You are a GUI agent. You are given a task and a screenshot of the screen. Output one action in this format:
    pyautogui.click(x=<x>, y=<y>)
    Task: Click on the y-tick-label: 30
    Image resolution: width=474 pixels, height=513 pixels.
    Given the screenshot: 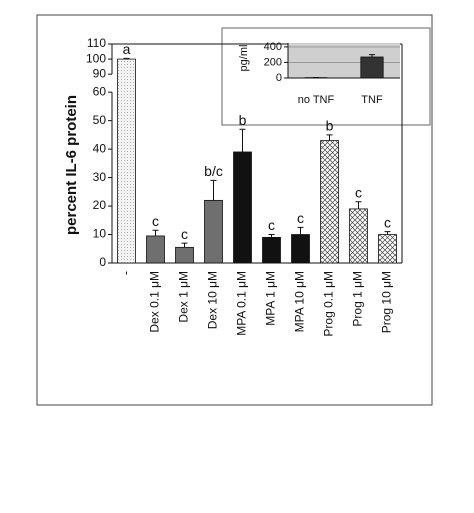 What is the action you would take?
    pyautogui.click(x=100, y=177)
    